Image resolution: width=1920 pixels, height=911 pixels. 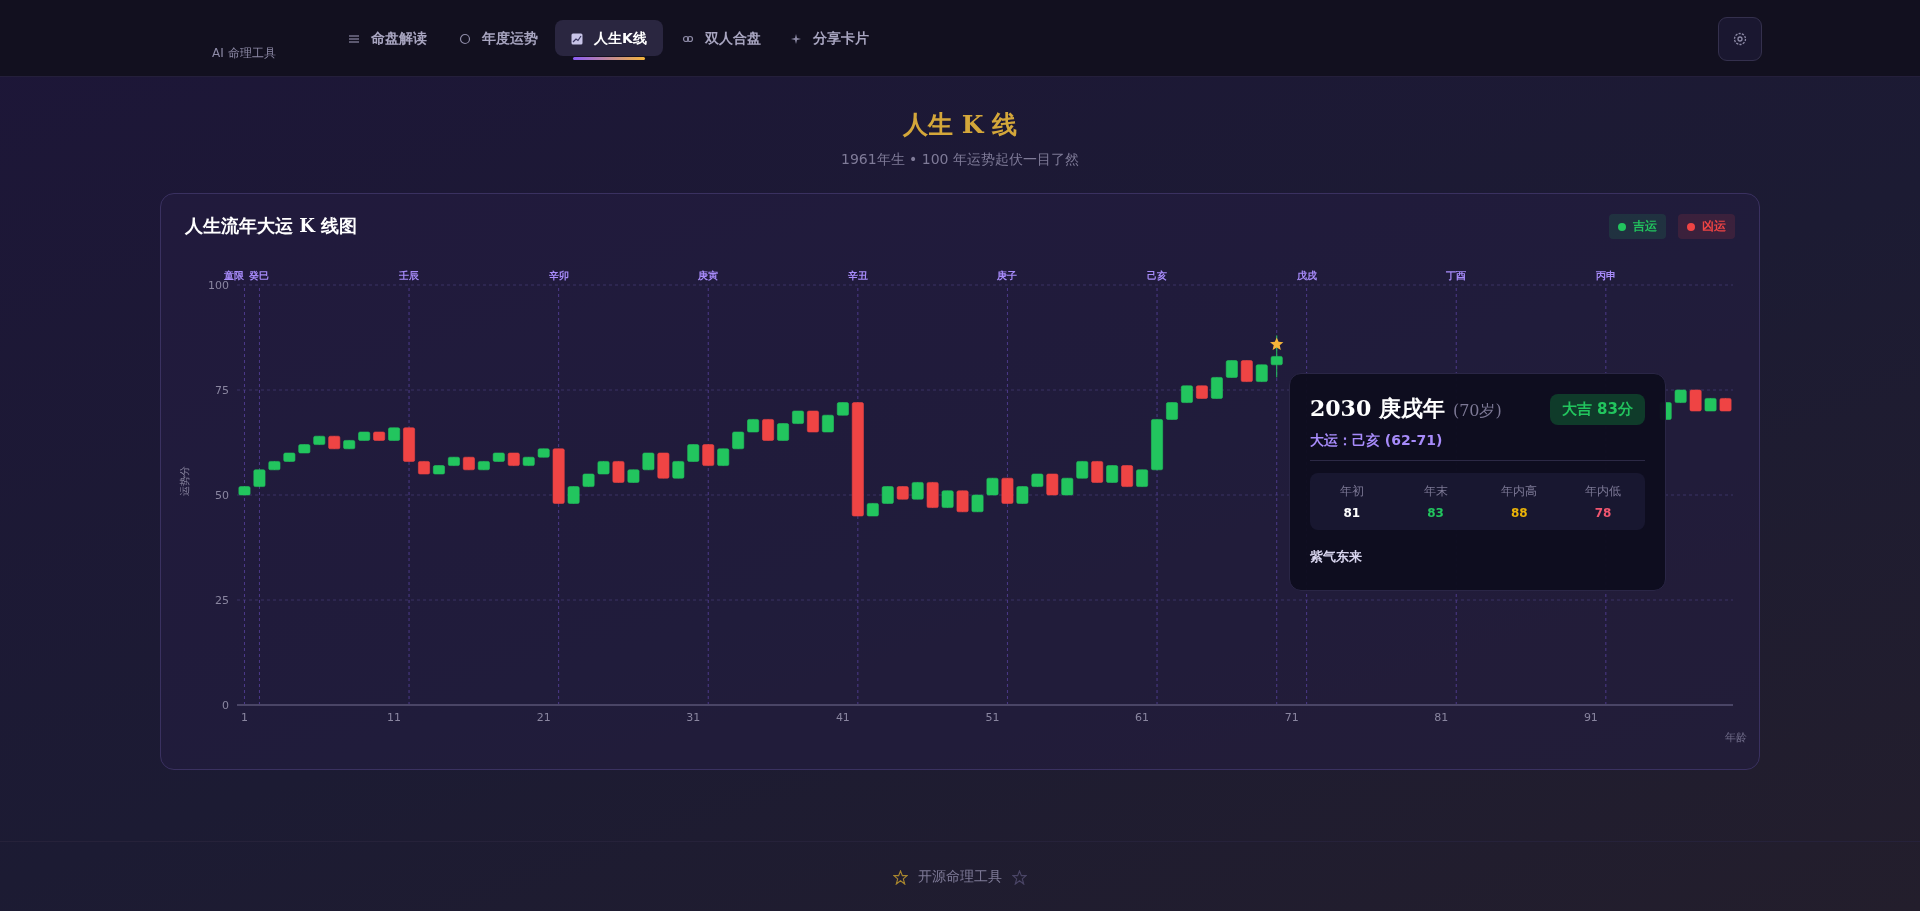 I want to click on ref-line-label: 壬辰, so click(x=409, y=275).